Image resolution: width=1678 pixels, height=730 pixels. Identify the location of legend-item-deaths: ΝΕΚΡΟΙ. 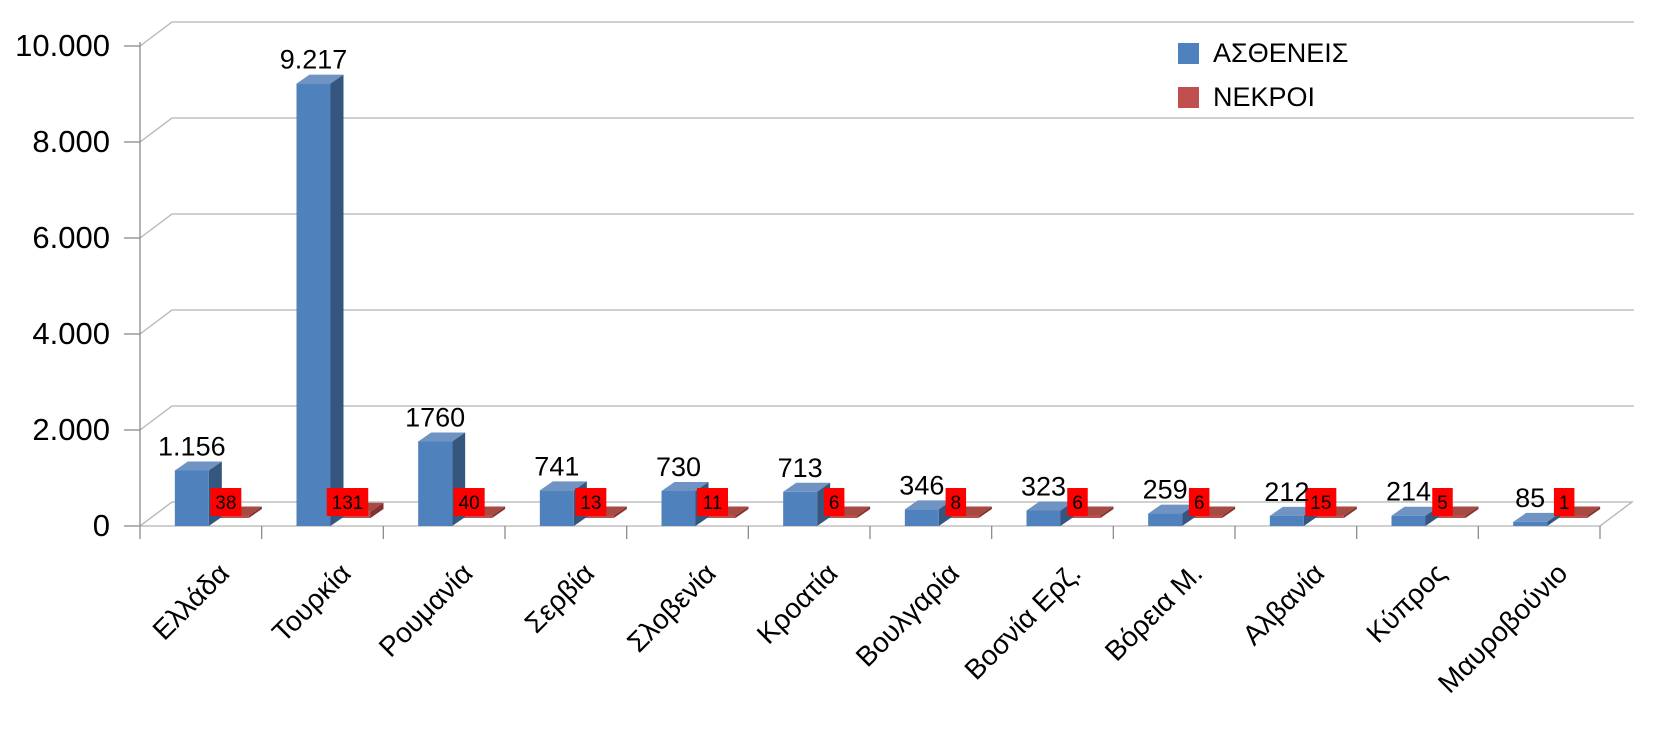
(1263, 97).